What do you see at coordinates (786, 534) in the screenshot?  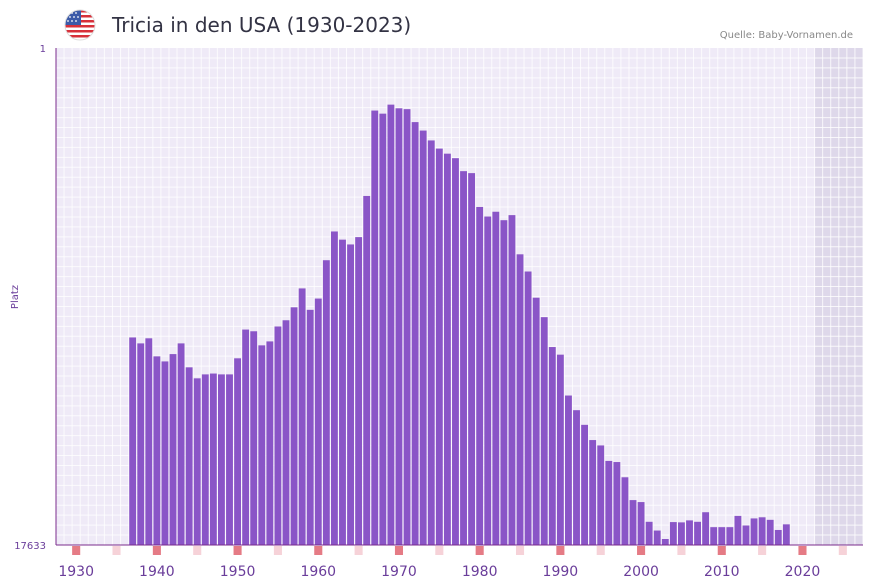 I see `bar-2018` at bounding box center [786, 534].